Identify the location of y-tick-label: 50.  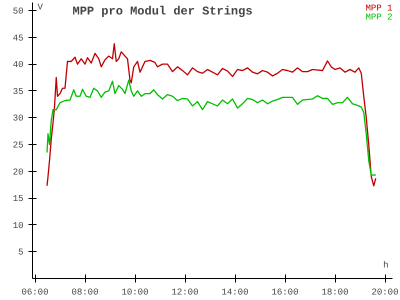
(18, 11).